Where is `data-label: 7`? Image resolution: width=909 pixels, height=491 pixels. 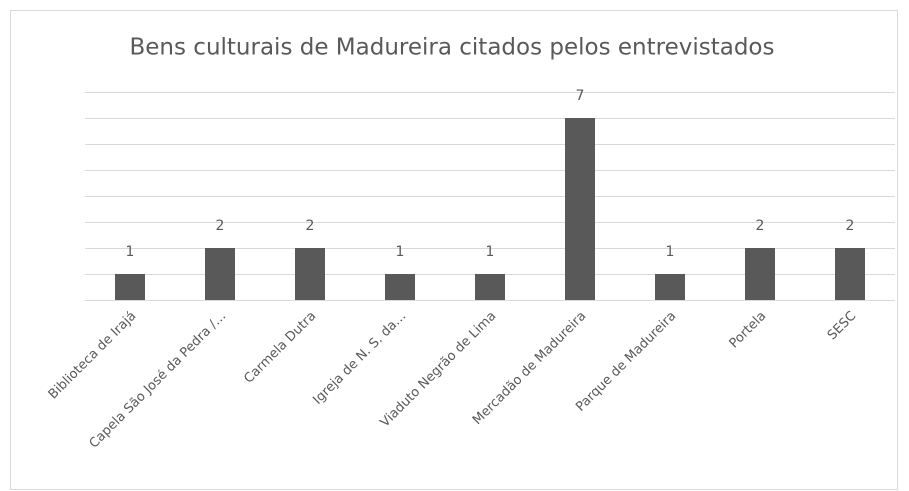
data-label: 7 is located at coordinates (580, 96).